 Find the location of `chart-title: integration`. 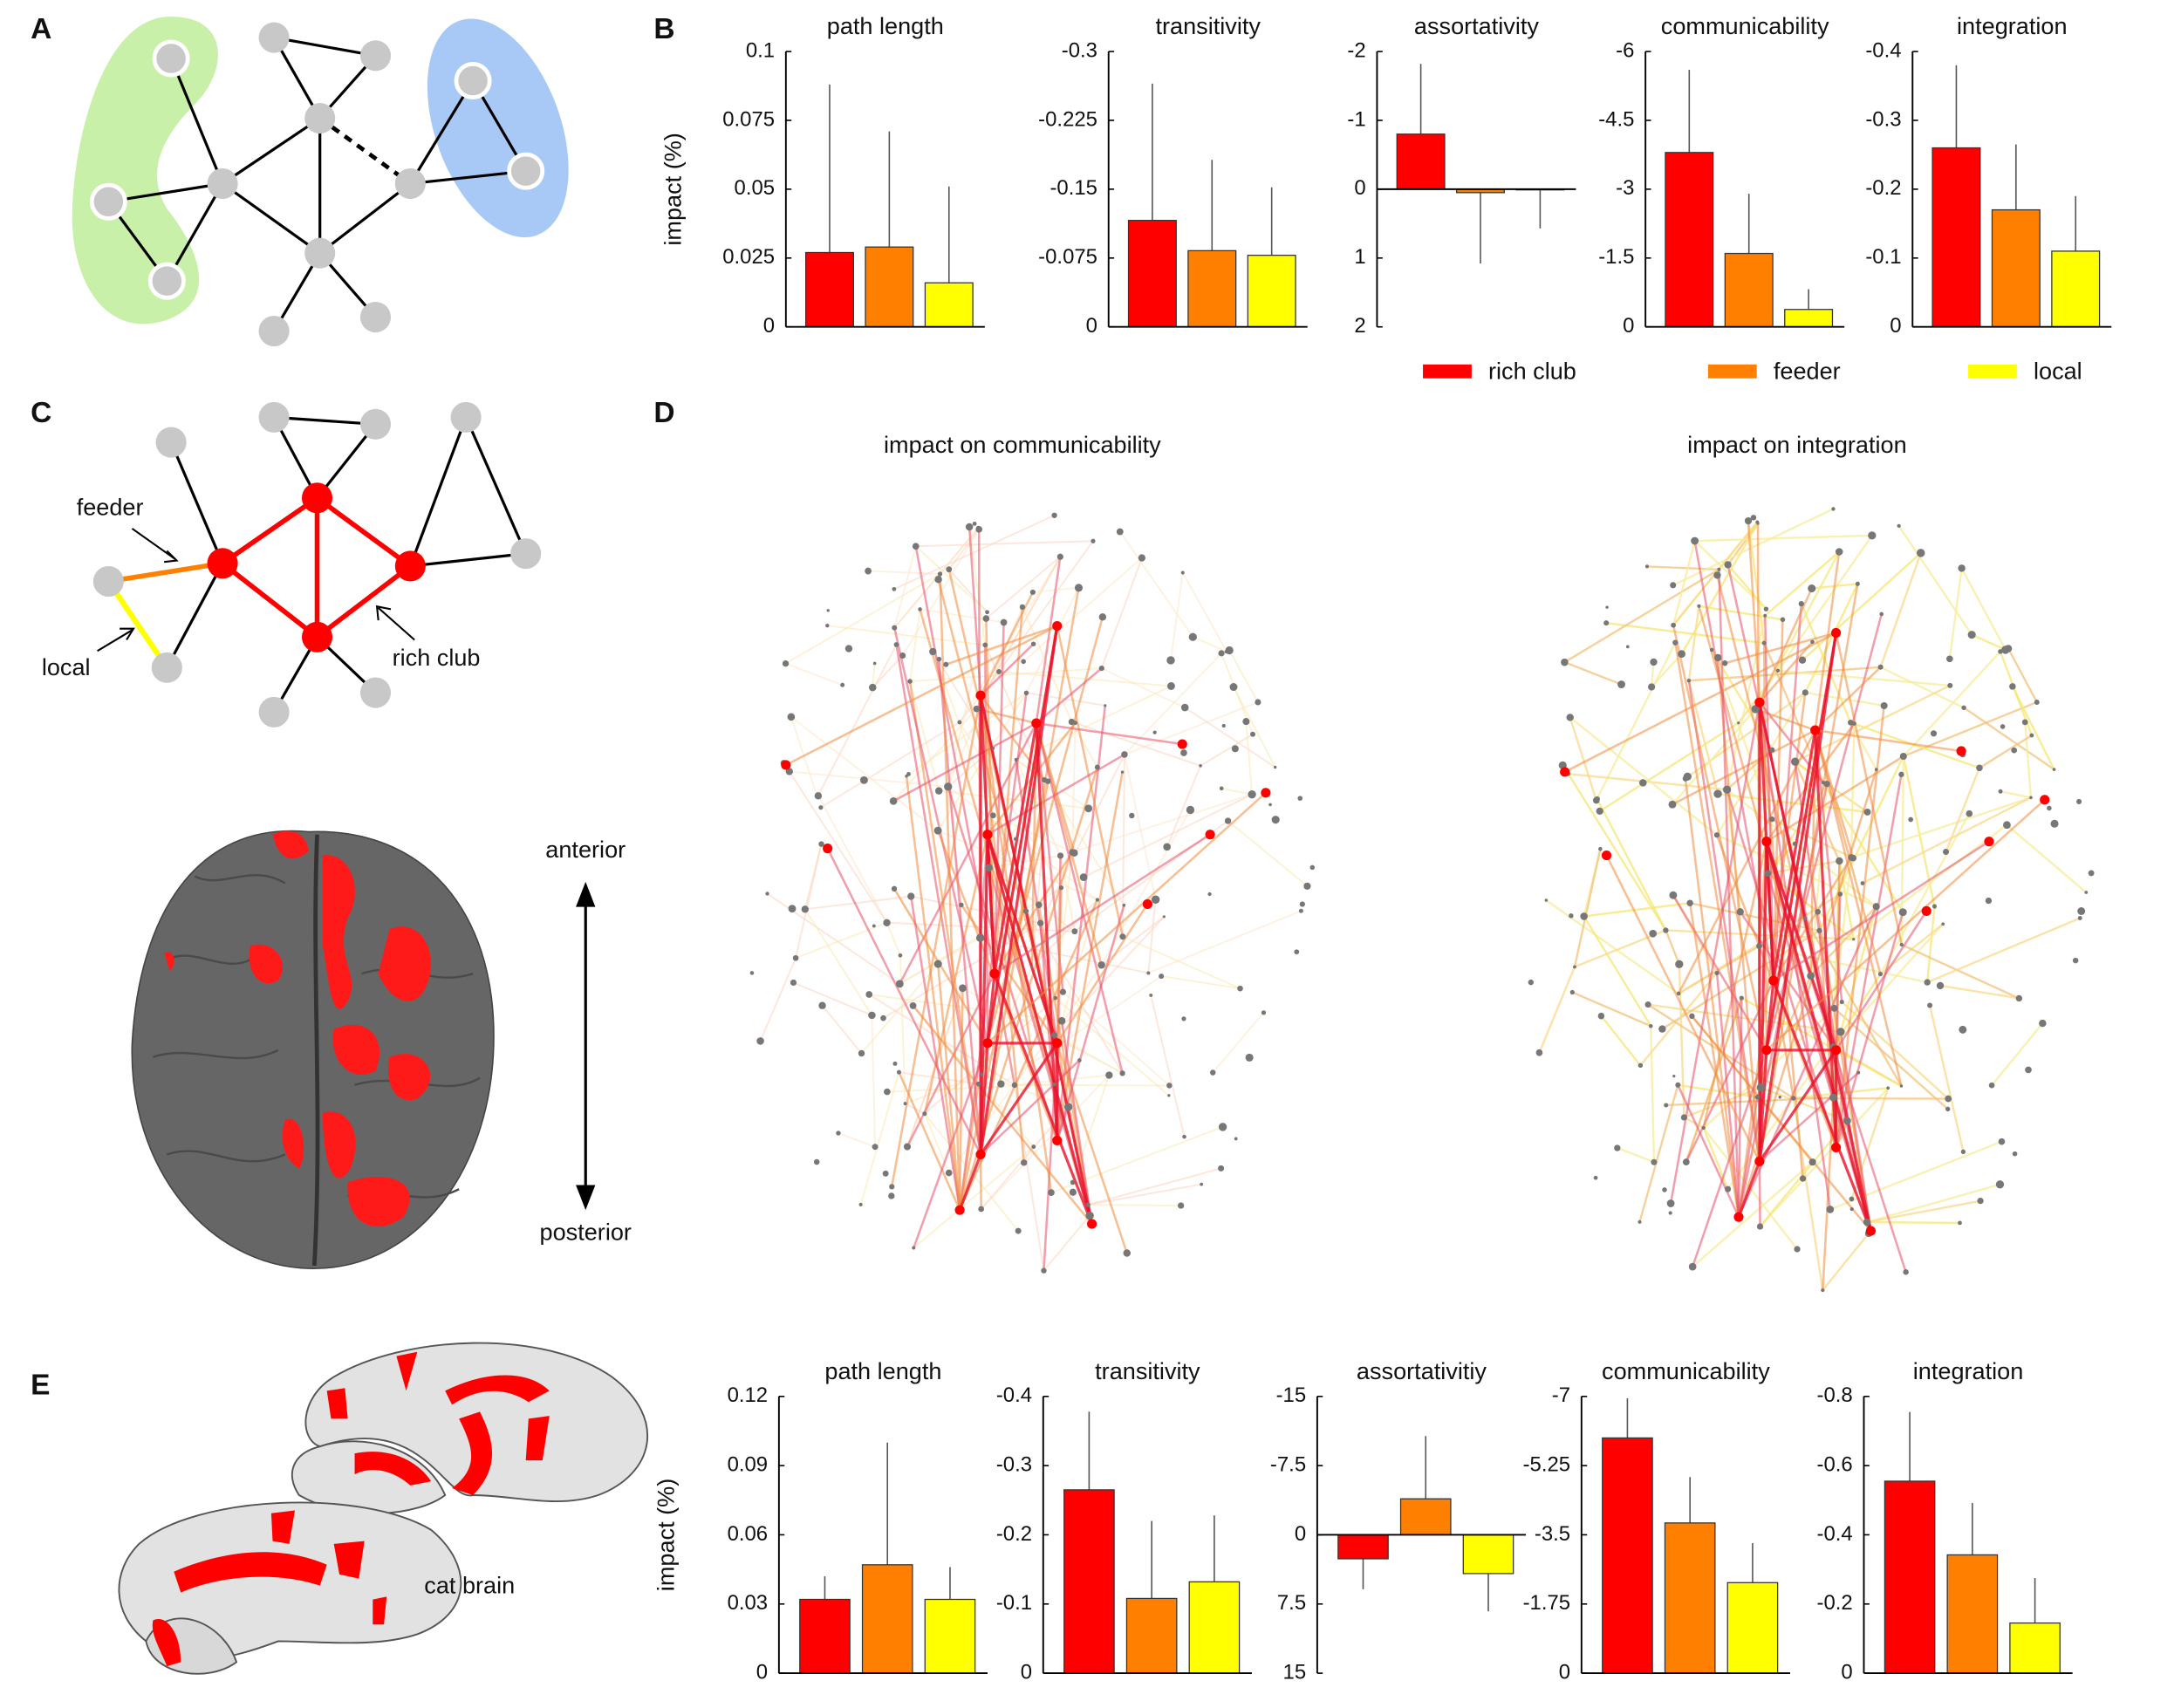

chart-title: integration is located at coordinates (1969, 1370).